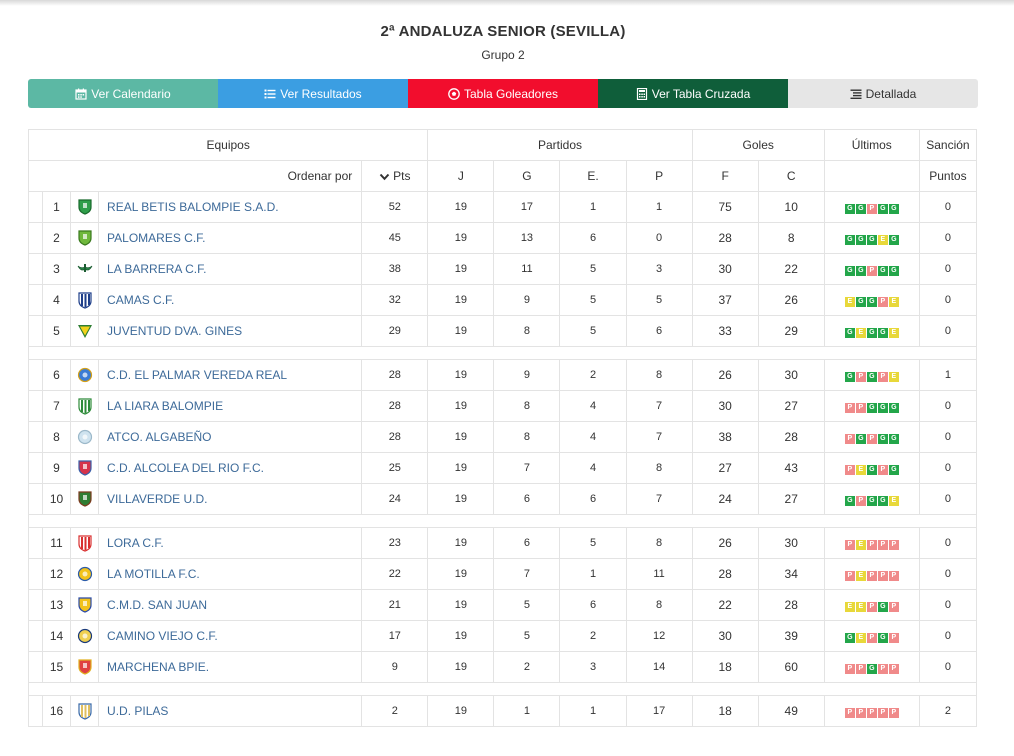  Describe the element at coordinates (593, 543) in the screenshot. I see `drawn: 5` at that location.